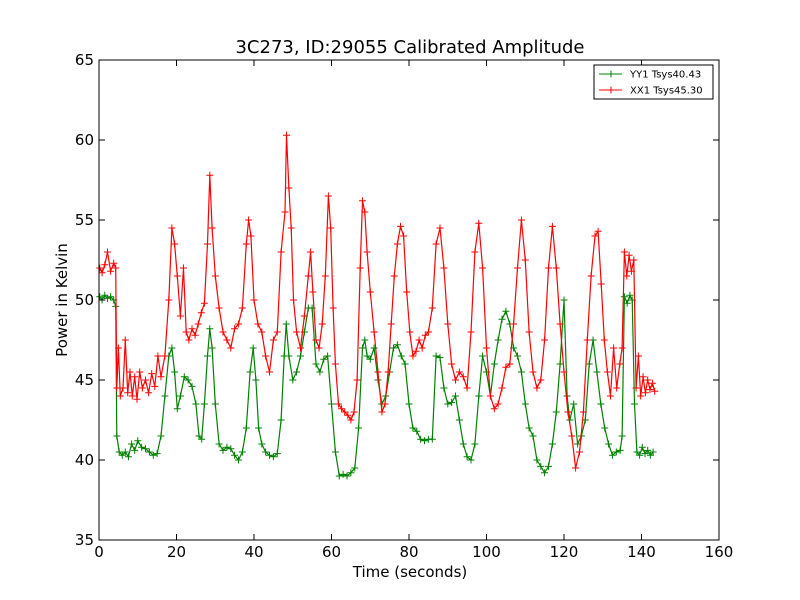 This screenshot has height=600, width=800. I want to click on chart-title: 3C273, ID:29055 Calibrated Amplitude, so click(409, 47).